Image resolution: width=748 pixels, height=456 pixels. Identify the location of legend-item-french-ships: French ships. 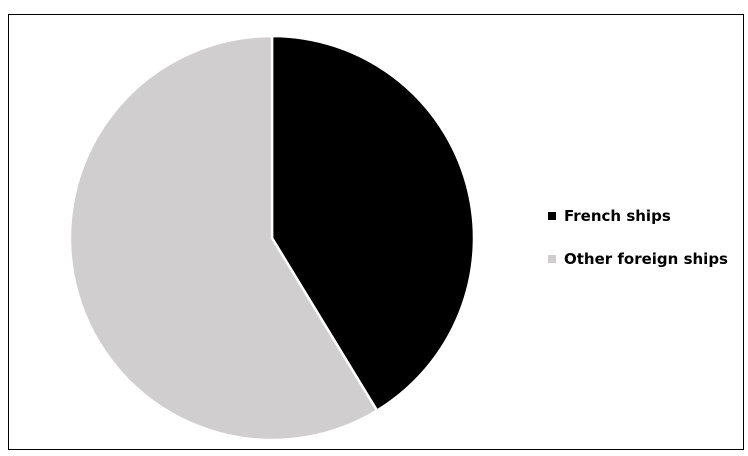
(638, 216).